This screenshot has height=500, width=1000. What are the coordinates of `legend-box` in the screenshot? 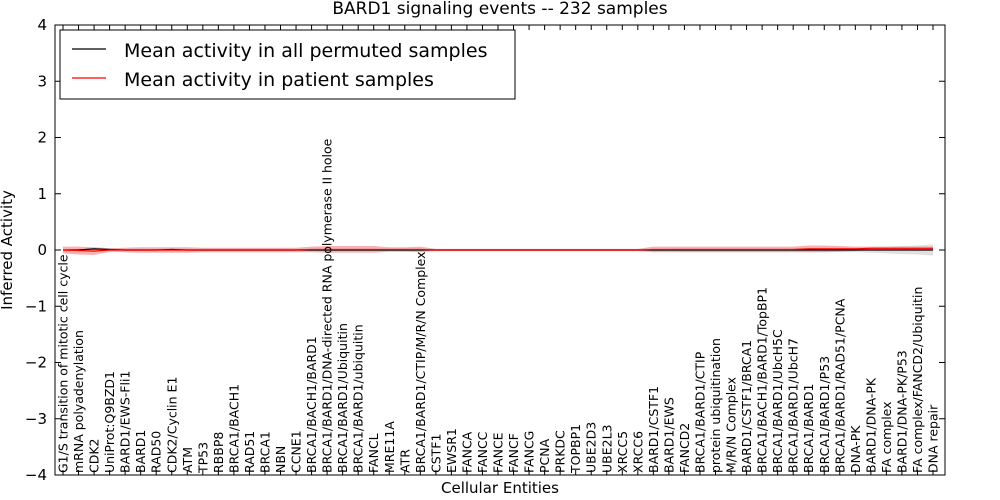 It's located at (287, 64).